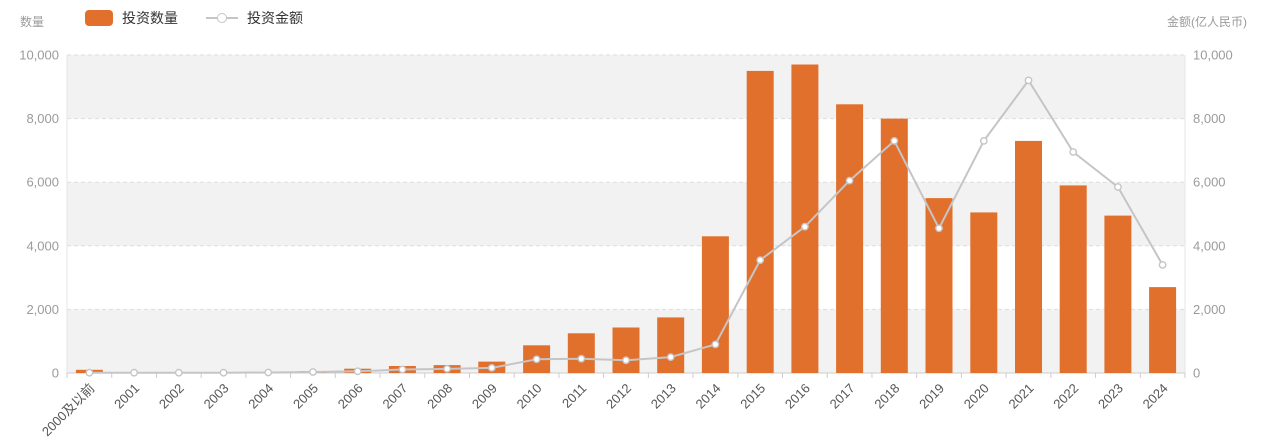 Image resolution: width=1265 pixels, height=445 pixels. I want to click on bar-2024, so click(1163, 330).